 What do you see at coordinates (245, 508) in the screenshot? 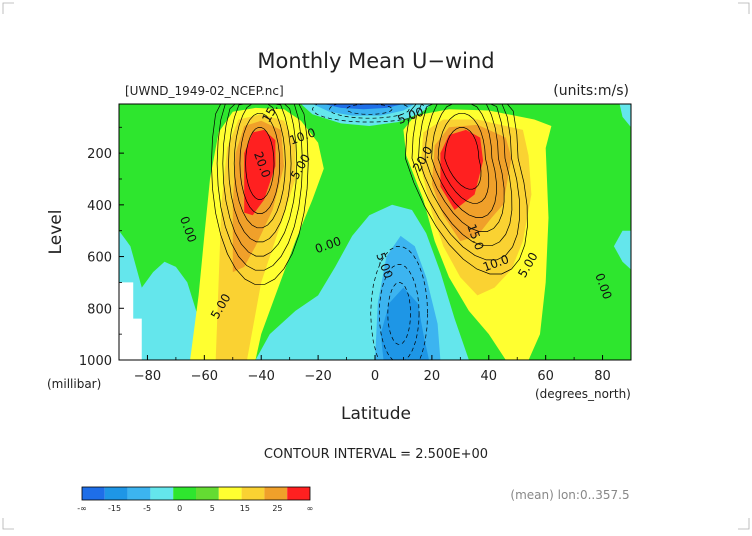
I see `colorbar-tick-label: 15` at bounding box center [245, 508].